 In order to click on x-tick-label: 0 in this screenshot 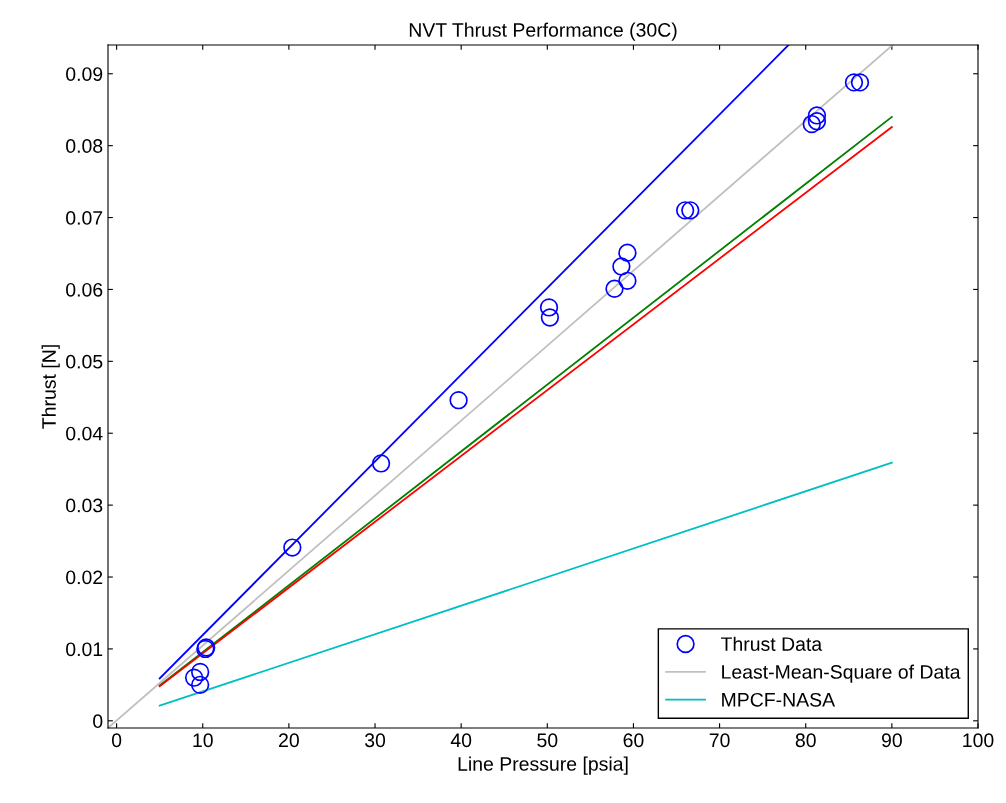, I will do `click(116, 740)`.